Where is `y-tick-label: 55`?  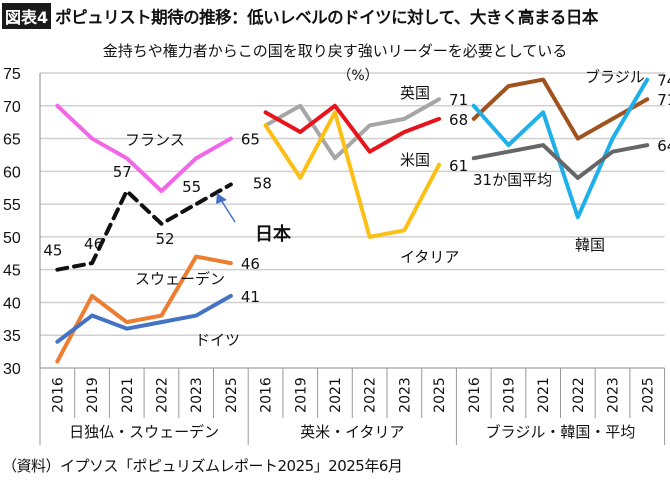 y-tick-label: 55 is located at coordinates (12, 205).